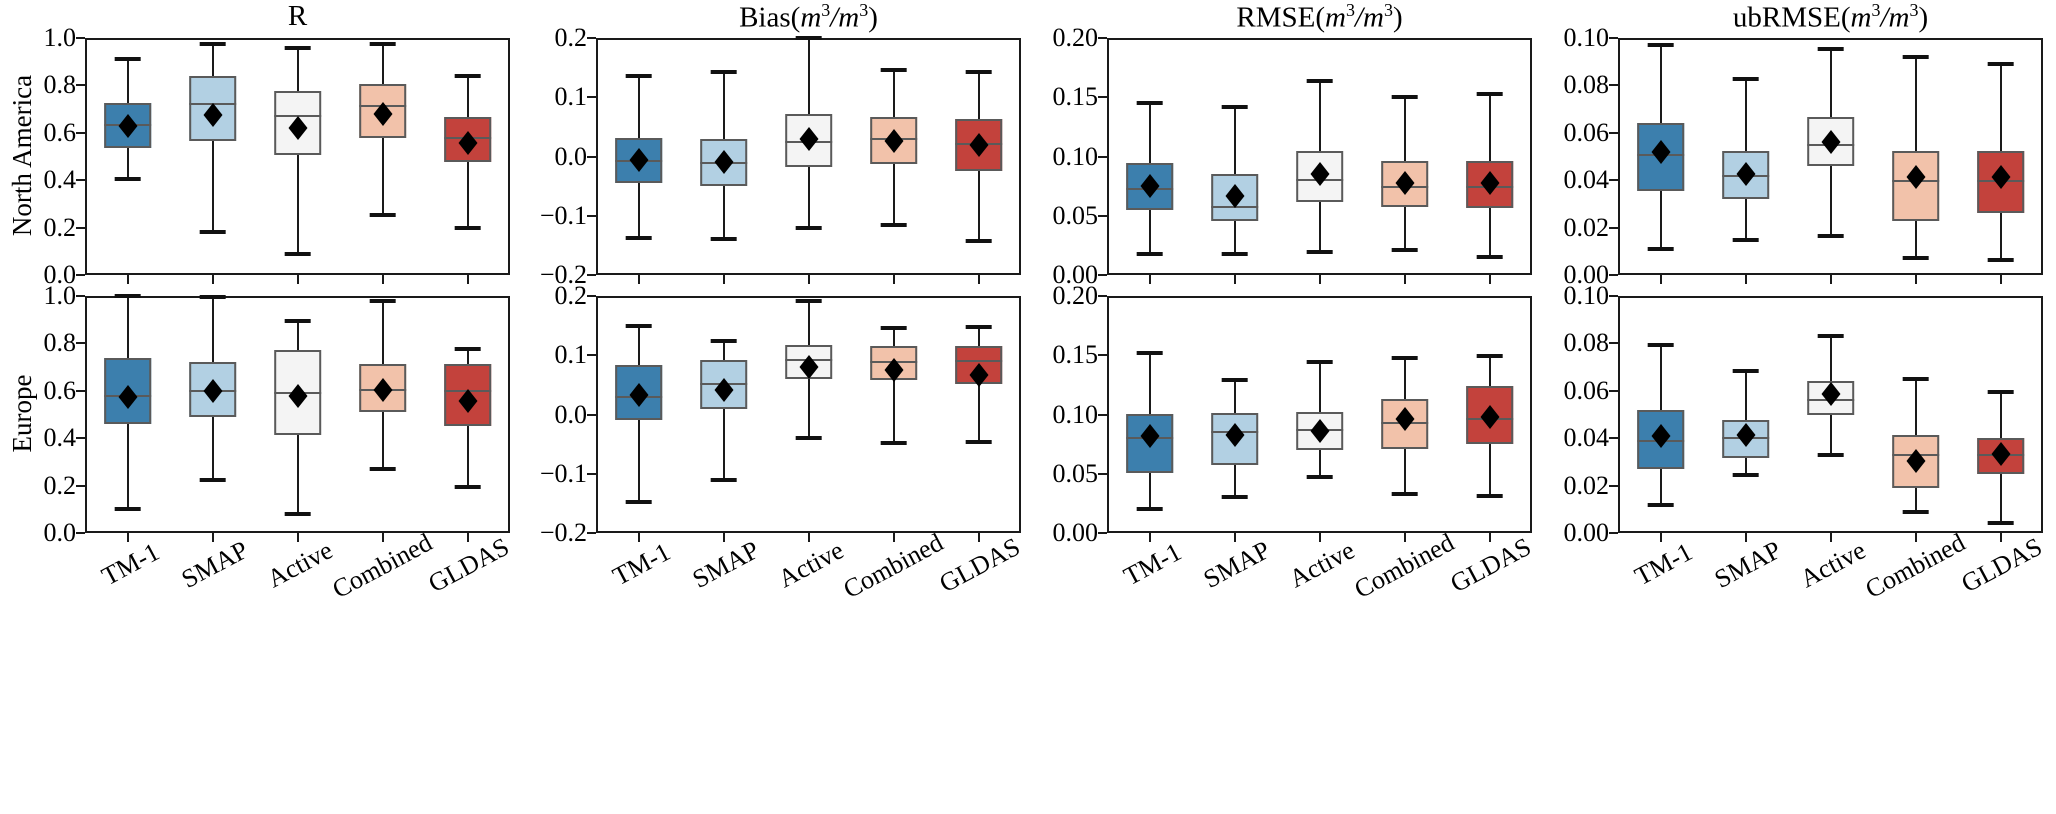 The image size is (2056, 814). What do you see at coordinates (1586, 295) in the screenshot?
I see `y-axis-tick-label: 0.10` at bounding box center [1586, 295].